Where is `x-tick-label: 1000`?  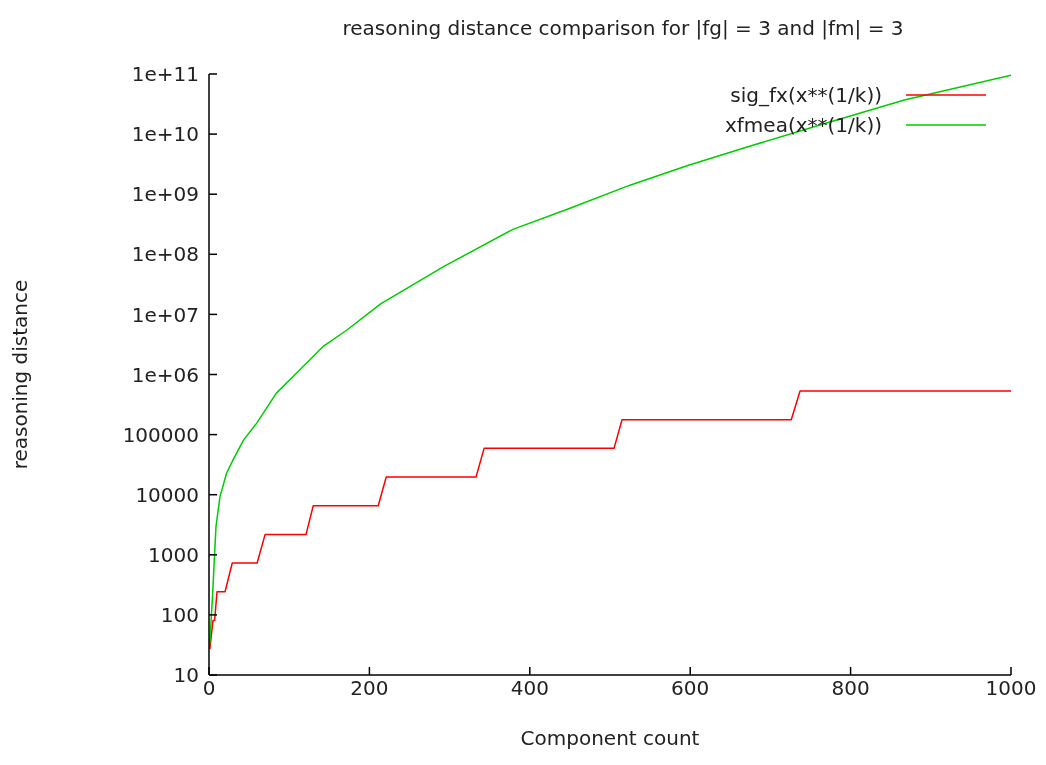 x-tick-label: 1000 is located at coordinates (1011, 688).